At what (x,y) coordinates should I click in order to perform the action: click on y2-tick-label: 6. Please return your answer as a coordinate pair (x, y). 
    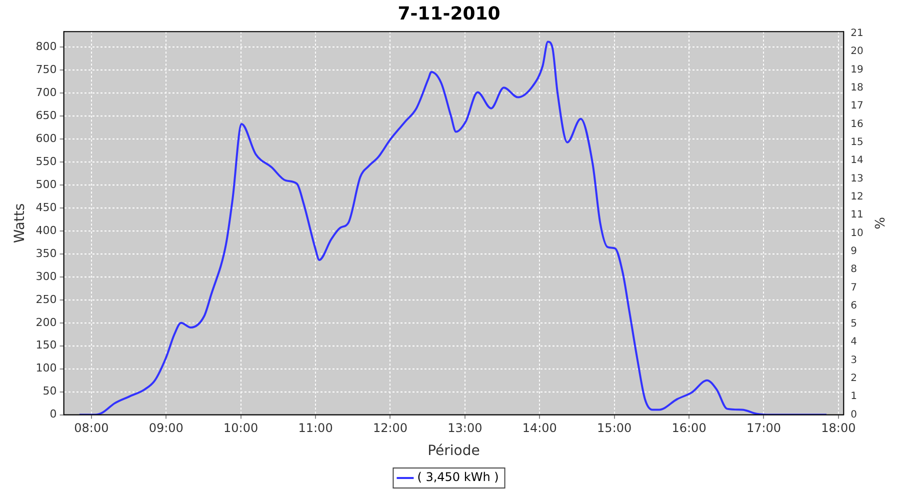
    Looking at the image, I should click on (854, 306).